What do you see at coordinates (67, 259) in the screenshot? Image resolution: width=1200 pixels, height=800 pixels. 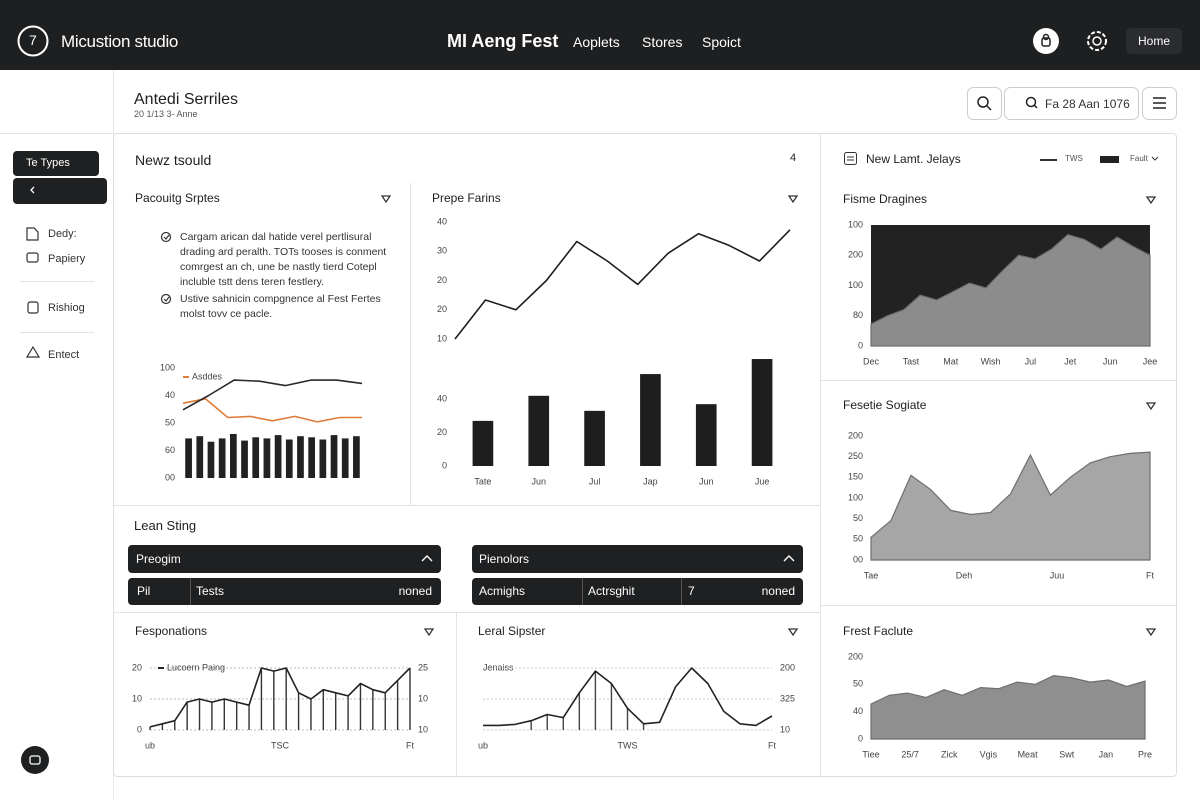 I see `sidebar-item: Papiery` at bounding box center [67, 259].